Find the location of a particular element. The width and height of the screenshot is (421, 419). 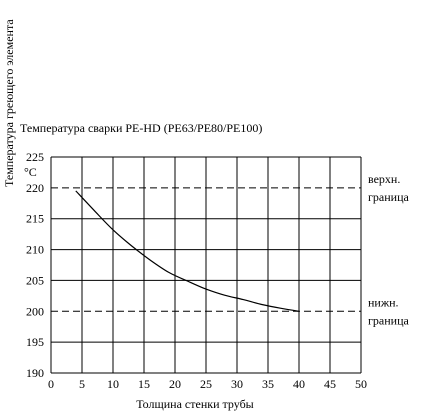

y-tick-label-5: 215 is located at coordinates (35, 219).